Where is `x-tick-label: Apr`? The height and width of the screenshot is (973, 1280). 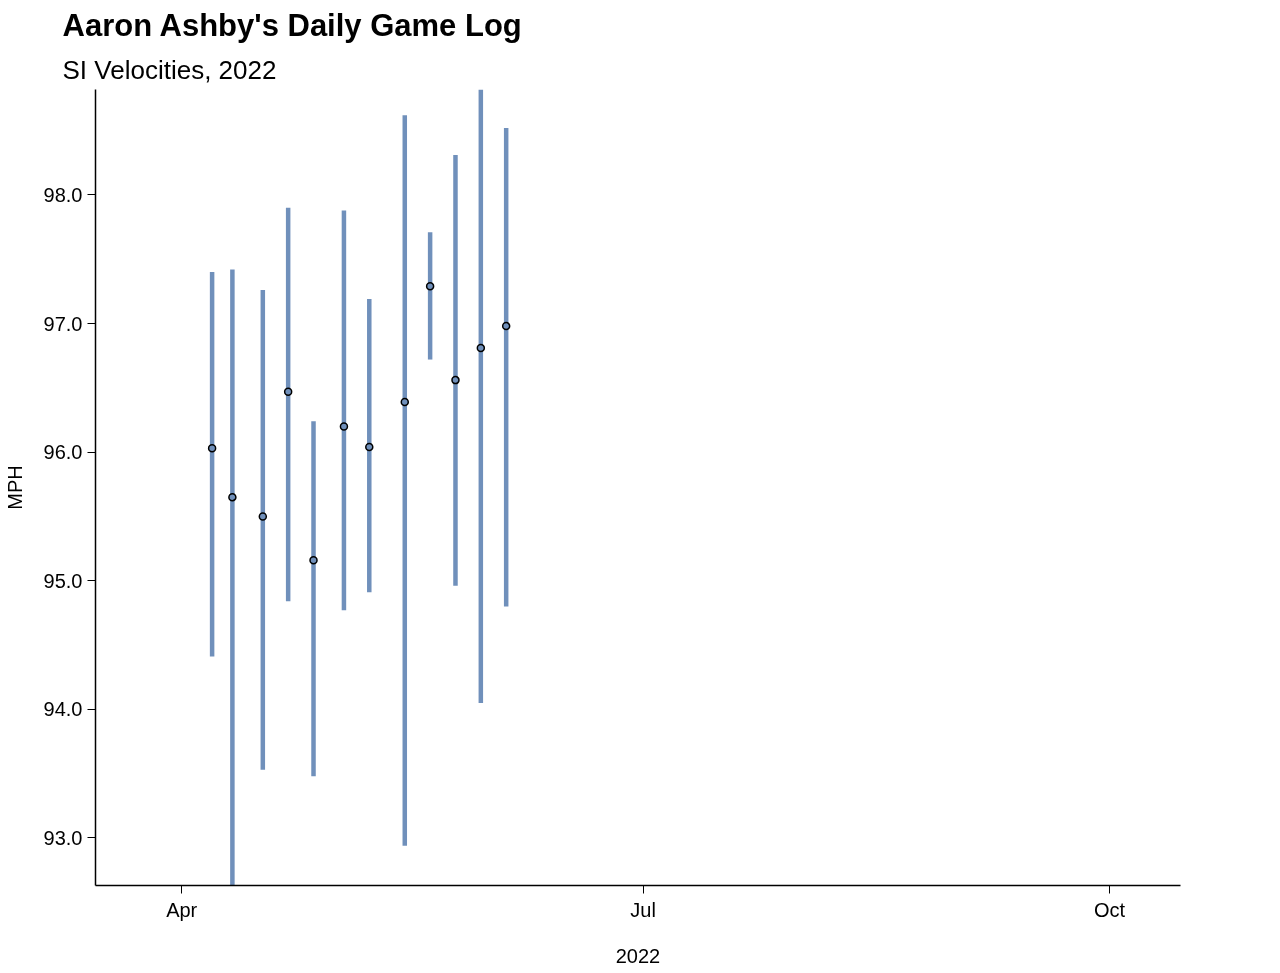 x-tick-label: Apr is located at coordinates (182, 909).